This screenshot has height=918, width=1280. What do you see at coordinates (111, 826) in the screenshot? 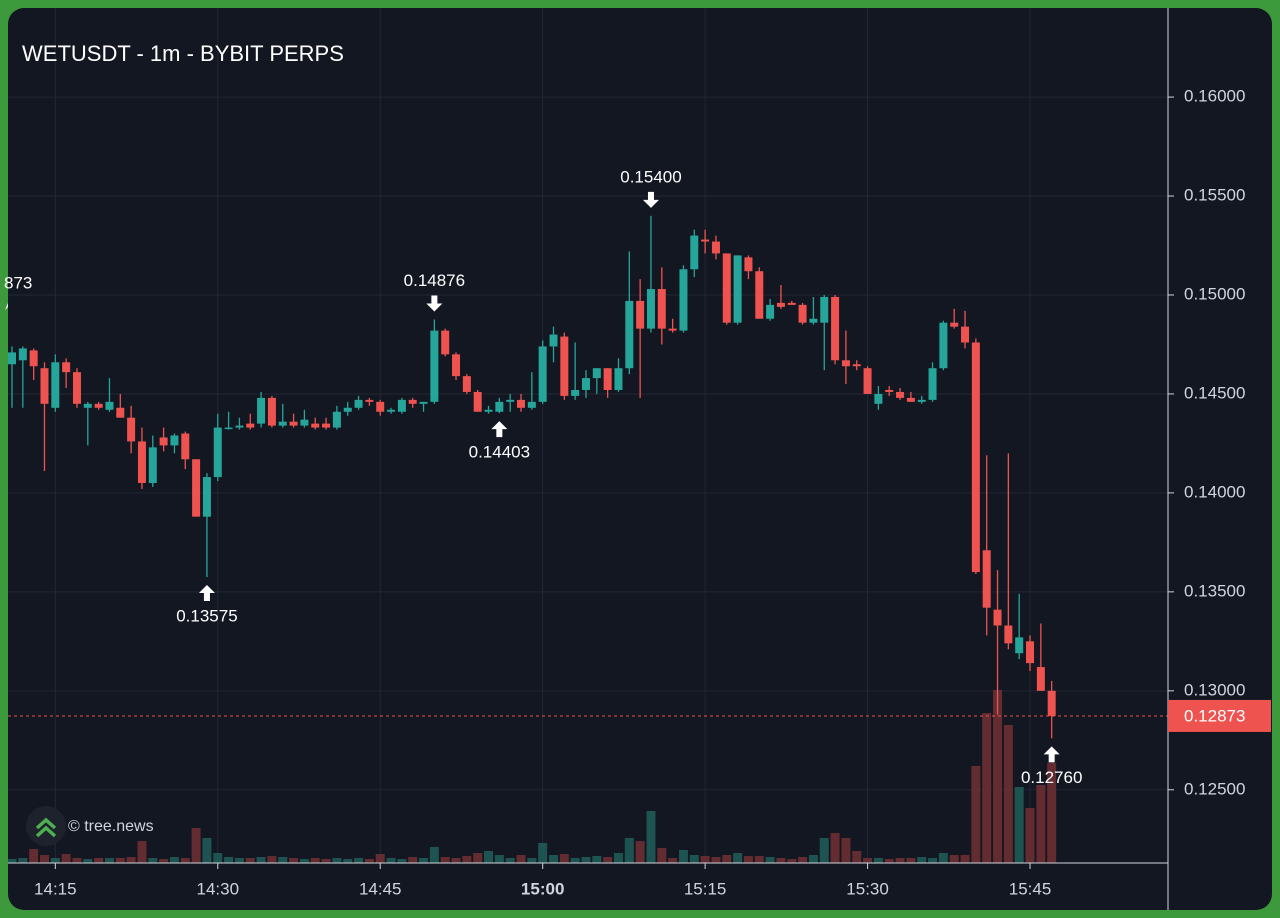
I see `watermark-text: © tree.news` at bounding box center [111, 826].